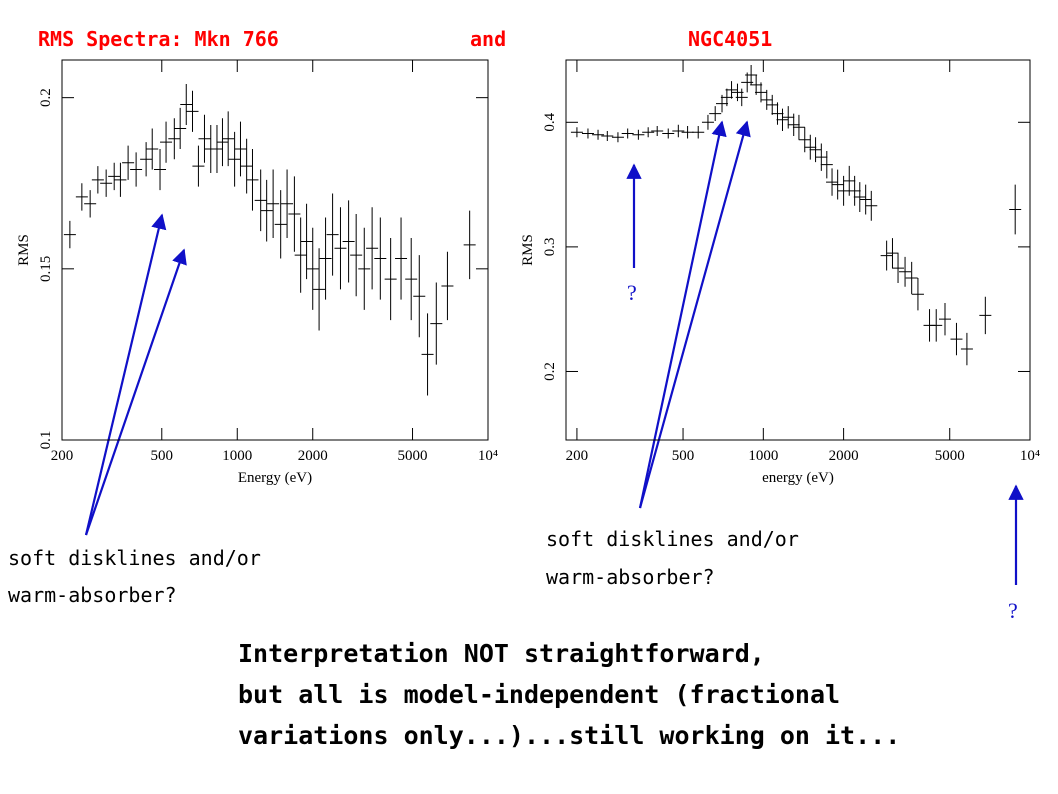 This screenshot has width=1058, height=794. Describe the element at coordinates (313, 456) in the screenshot. I see `x-tick-label: 2000` at that location.